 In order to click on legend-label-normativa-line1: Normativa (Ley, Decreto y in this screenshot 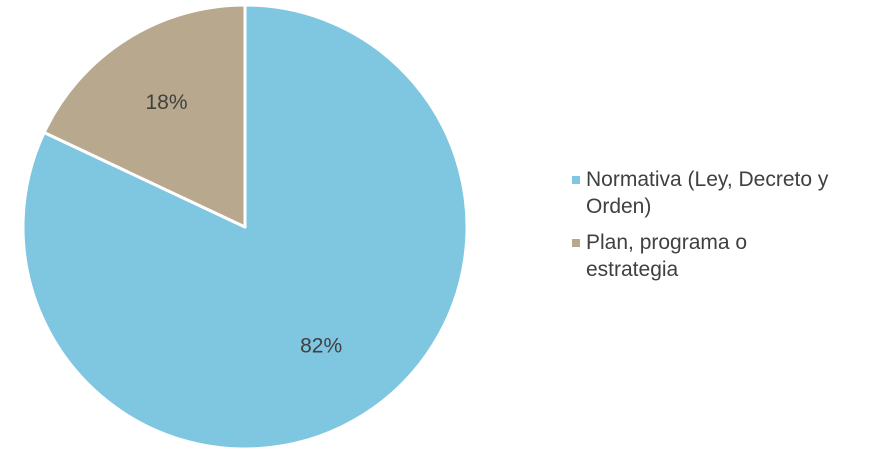, I will do `click(707, 179)`.